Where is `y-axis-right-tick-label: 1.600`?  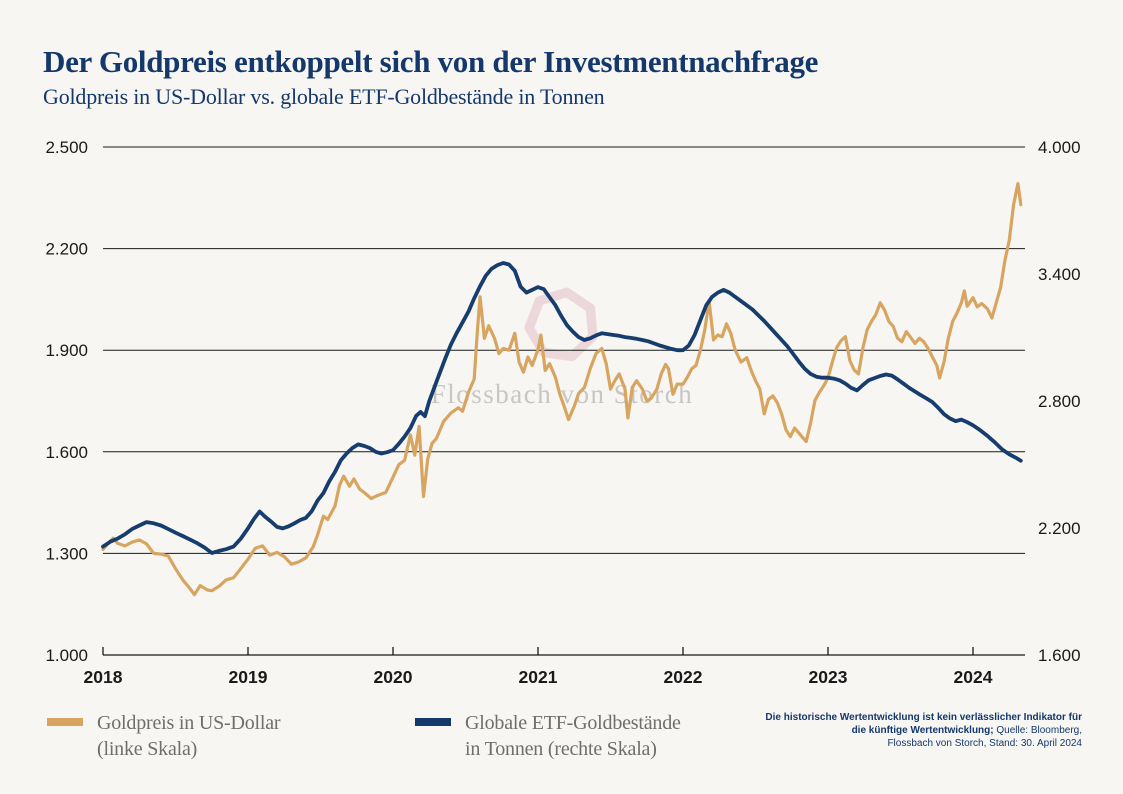
y-axis-right-tick-label: 1.600 is located at coordinates (1059, 655).